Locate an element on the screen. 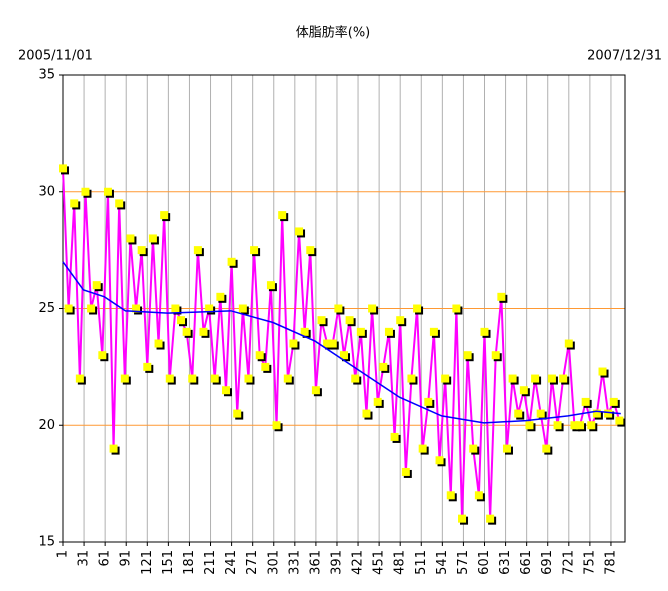 This screenshot has width=668, height=591. x-tick-label: 481 is located at coordinates (400, 562).